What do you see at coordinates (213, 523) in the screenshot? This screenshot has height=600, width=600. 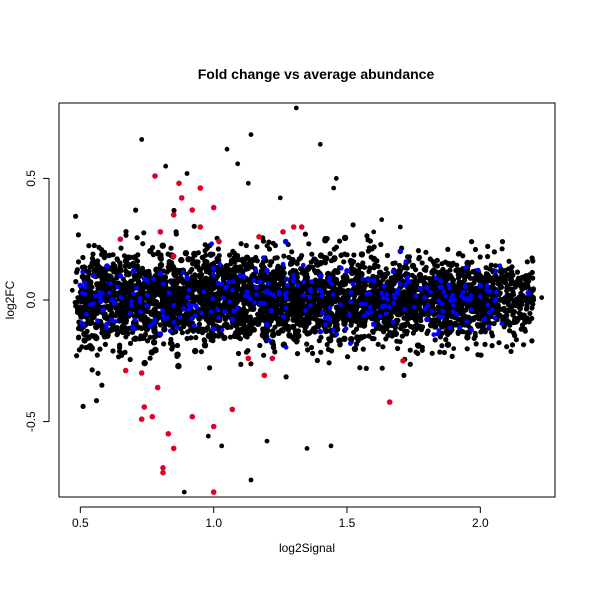 I see `x-tick-label: 1.0` at bounding box center [213, 523].